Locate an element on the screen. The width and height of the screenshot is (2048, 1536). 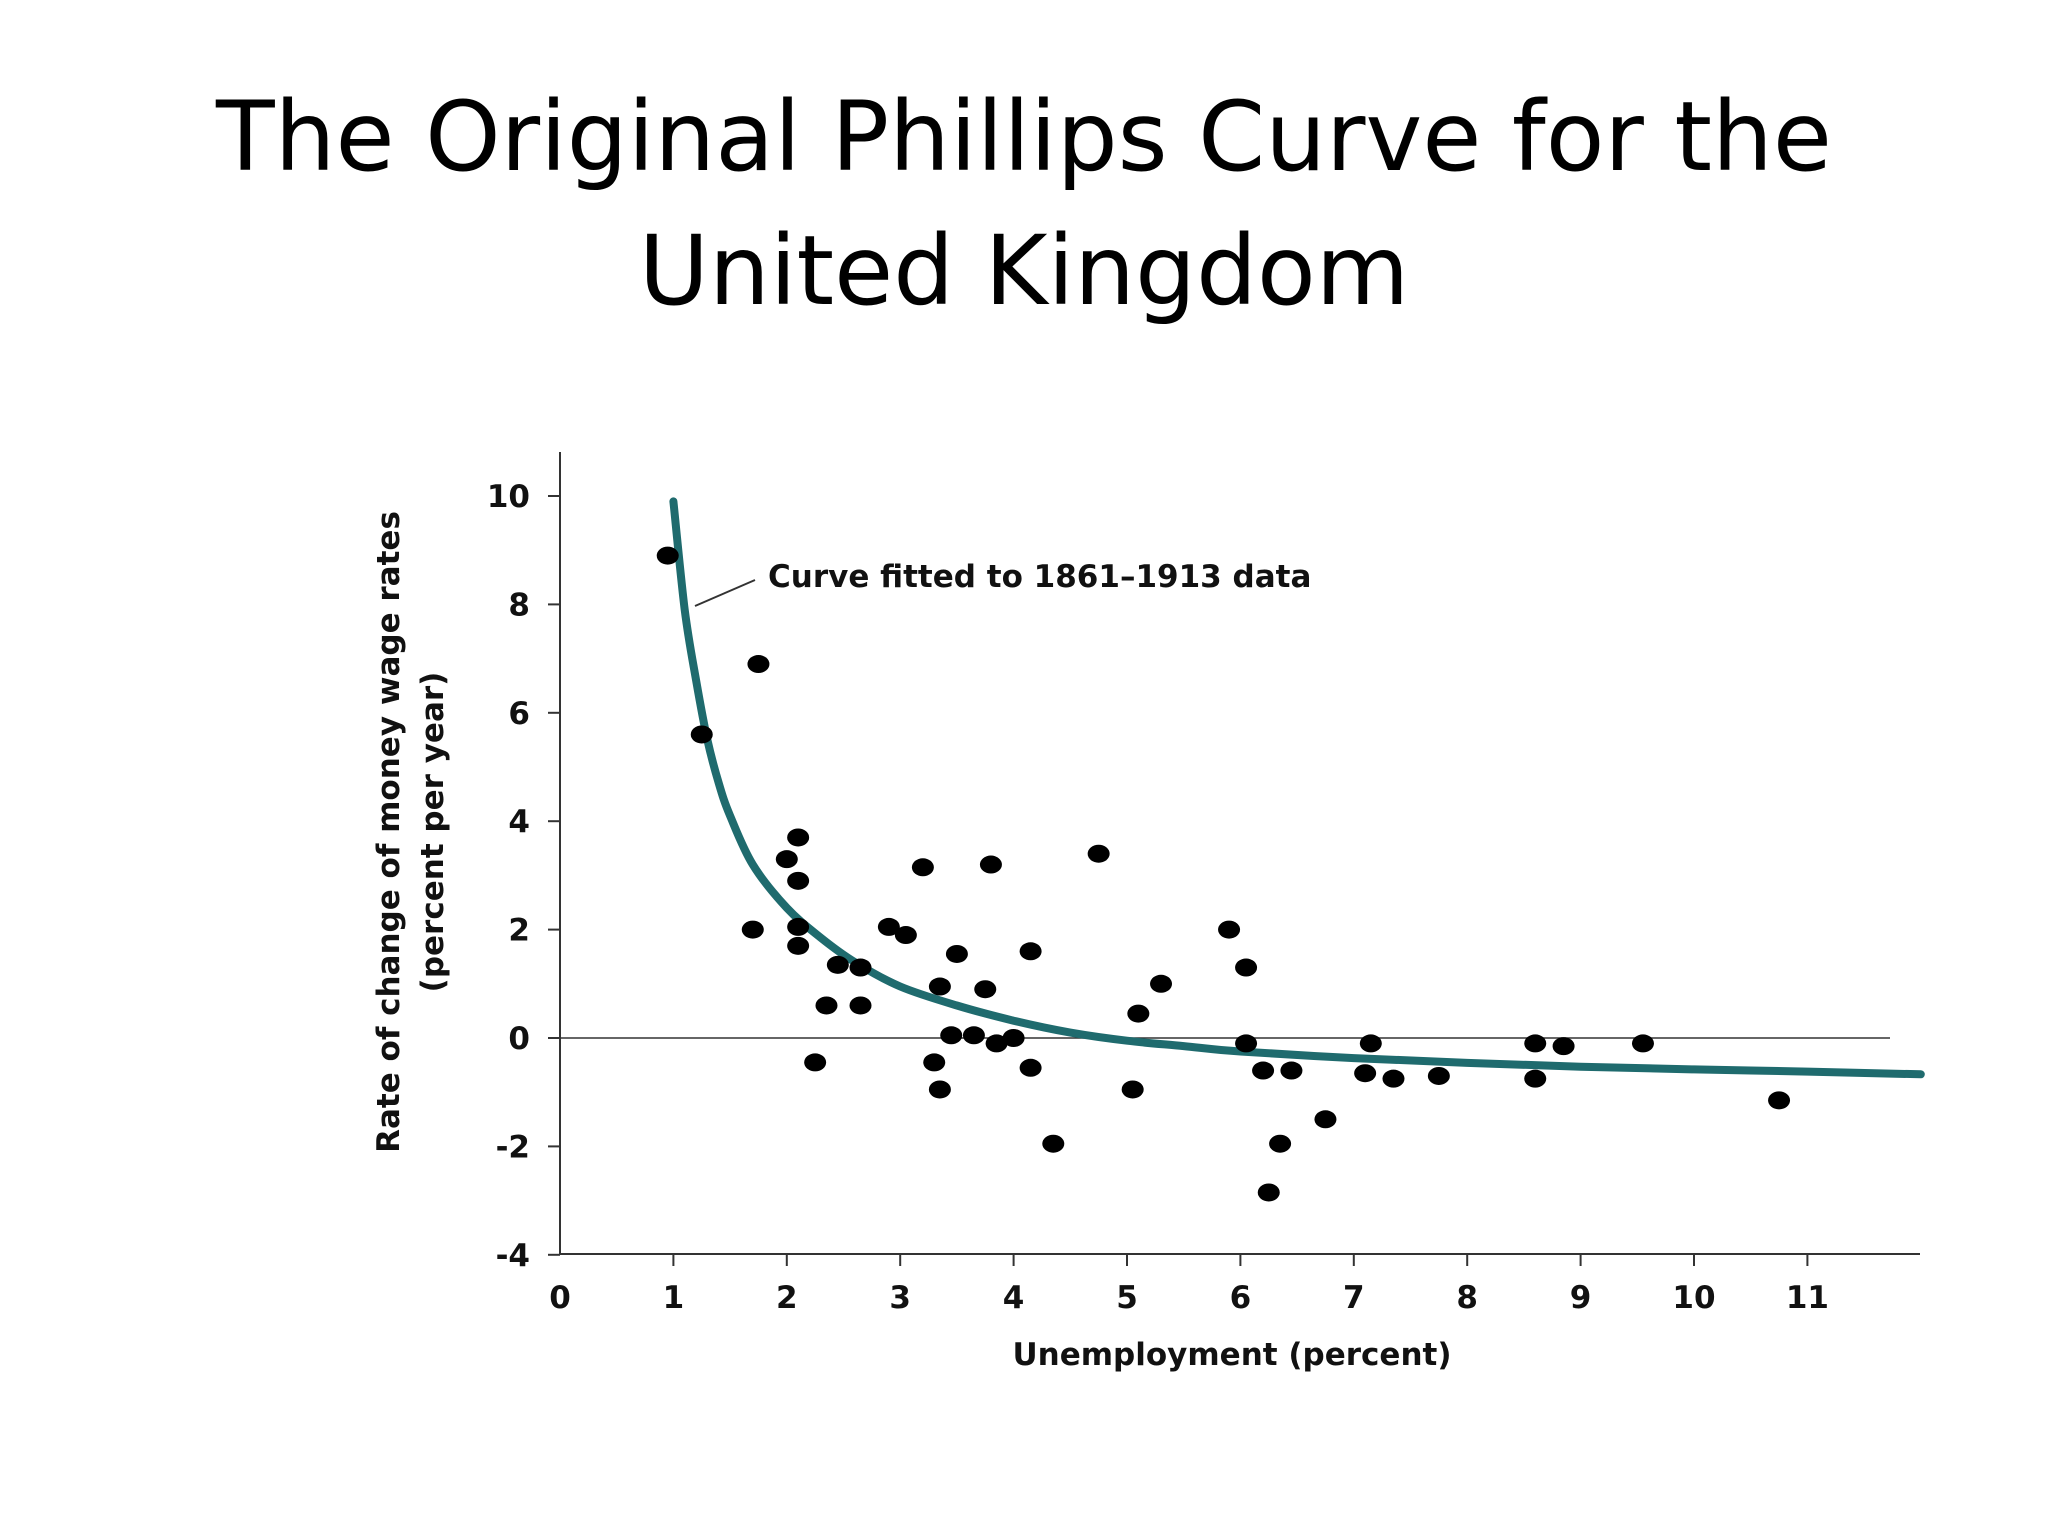
y-tick-label: 4 is located at coordinates (519, 822).